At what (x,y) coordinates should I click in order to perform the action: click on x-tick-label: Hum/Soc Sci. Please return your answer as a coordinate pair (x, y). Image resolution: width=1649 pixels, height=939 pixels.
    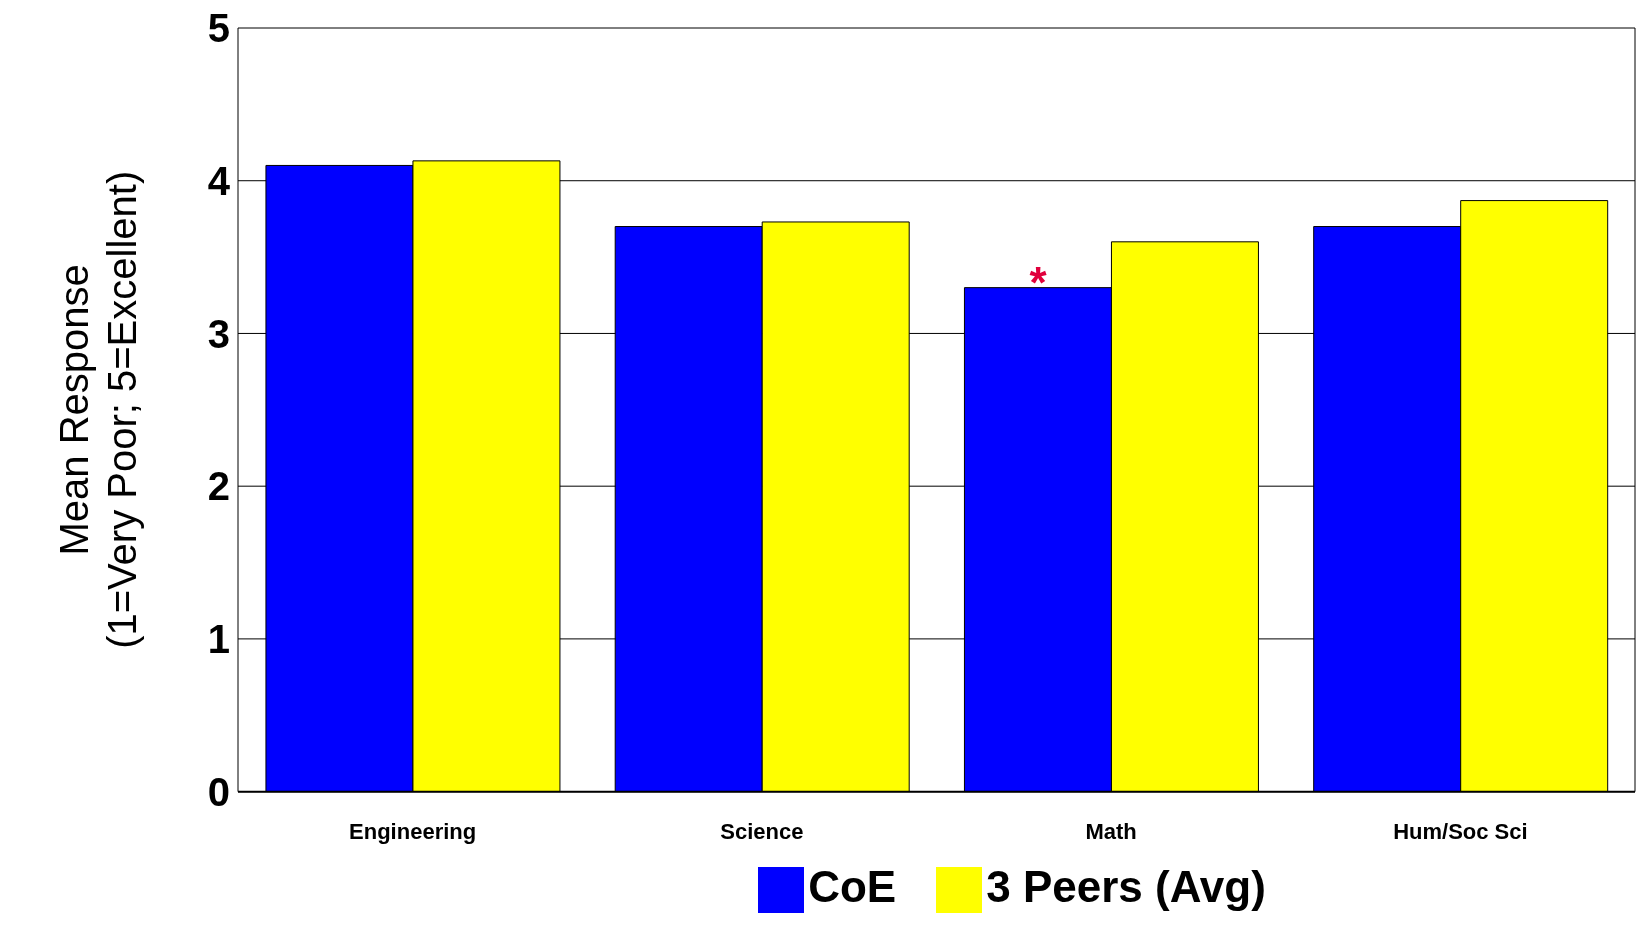
    Looking at the image, I should click on (1460, 832).